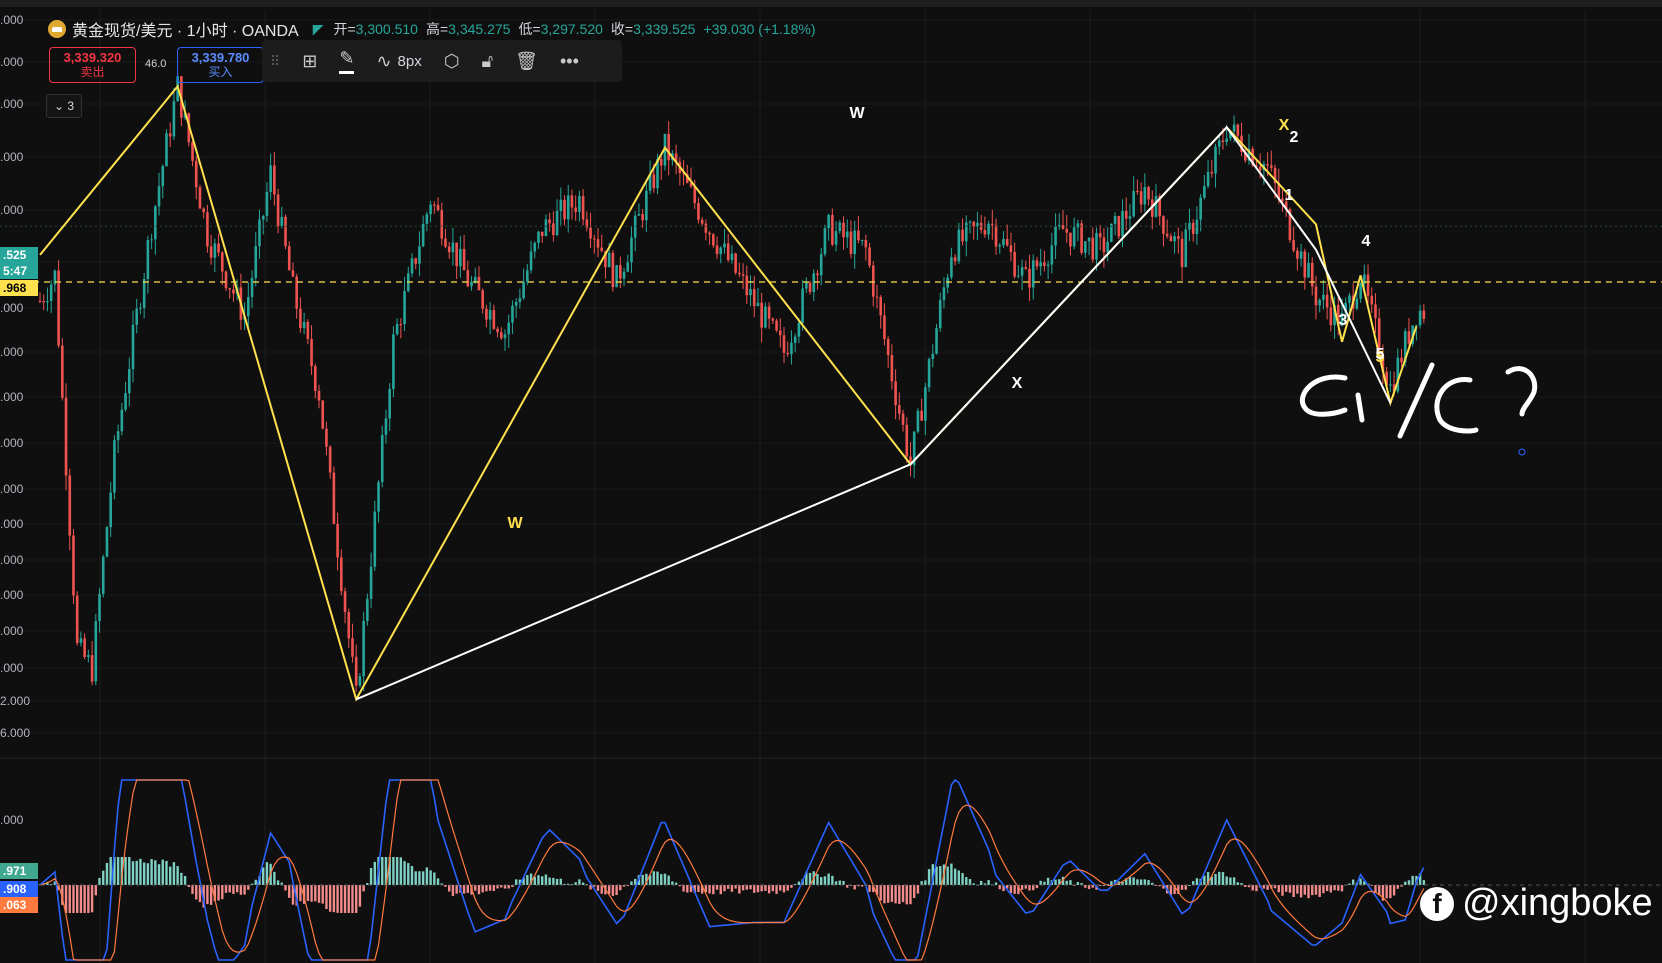 The width and height of the screenshot is (1662, 963). I want to click on flag-icon: ◤, so click(318, 28).